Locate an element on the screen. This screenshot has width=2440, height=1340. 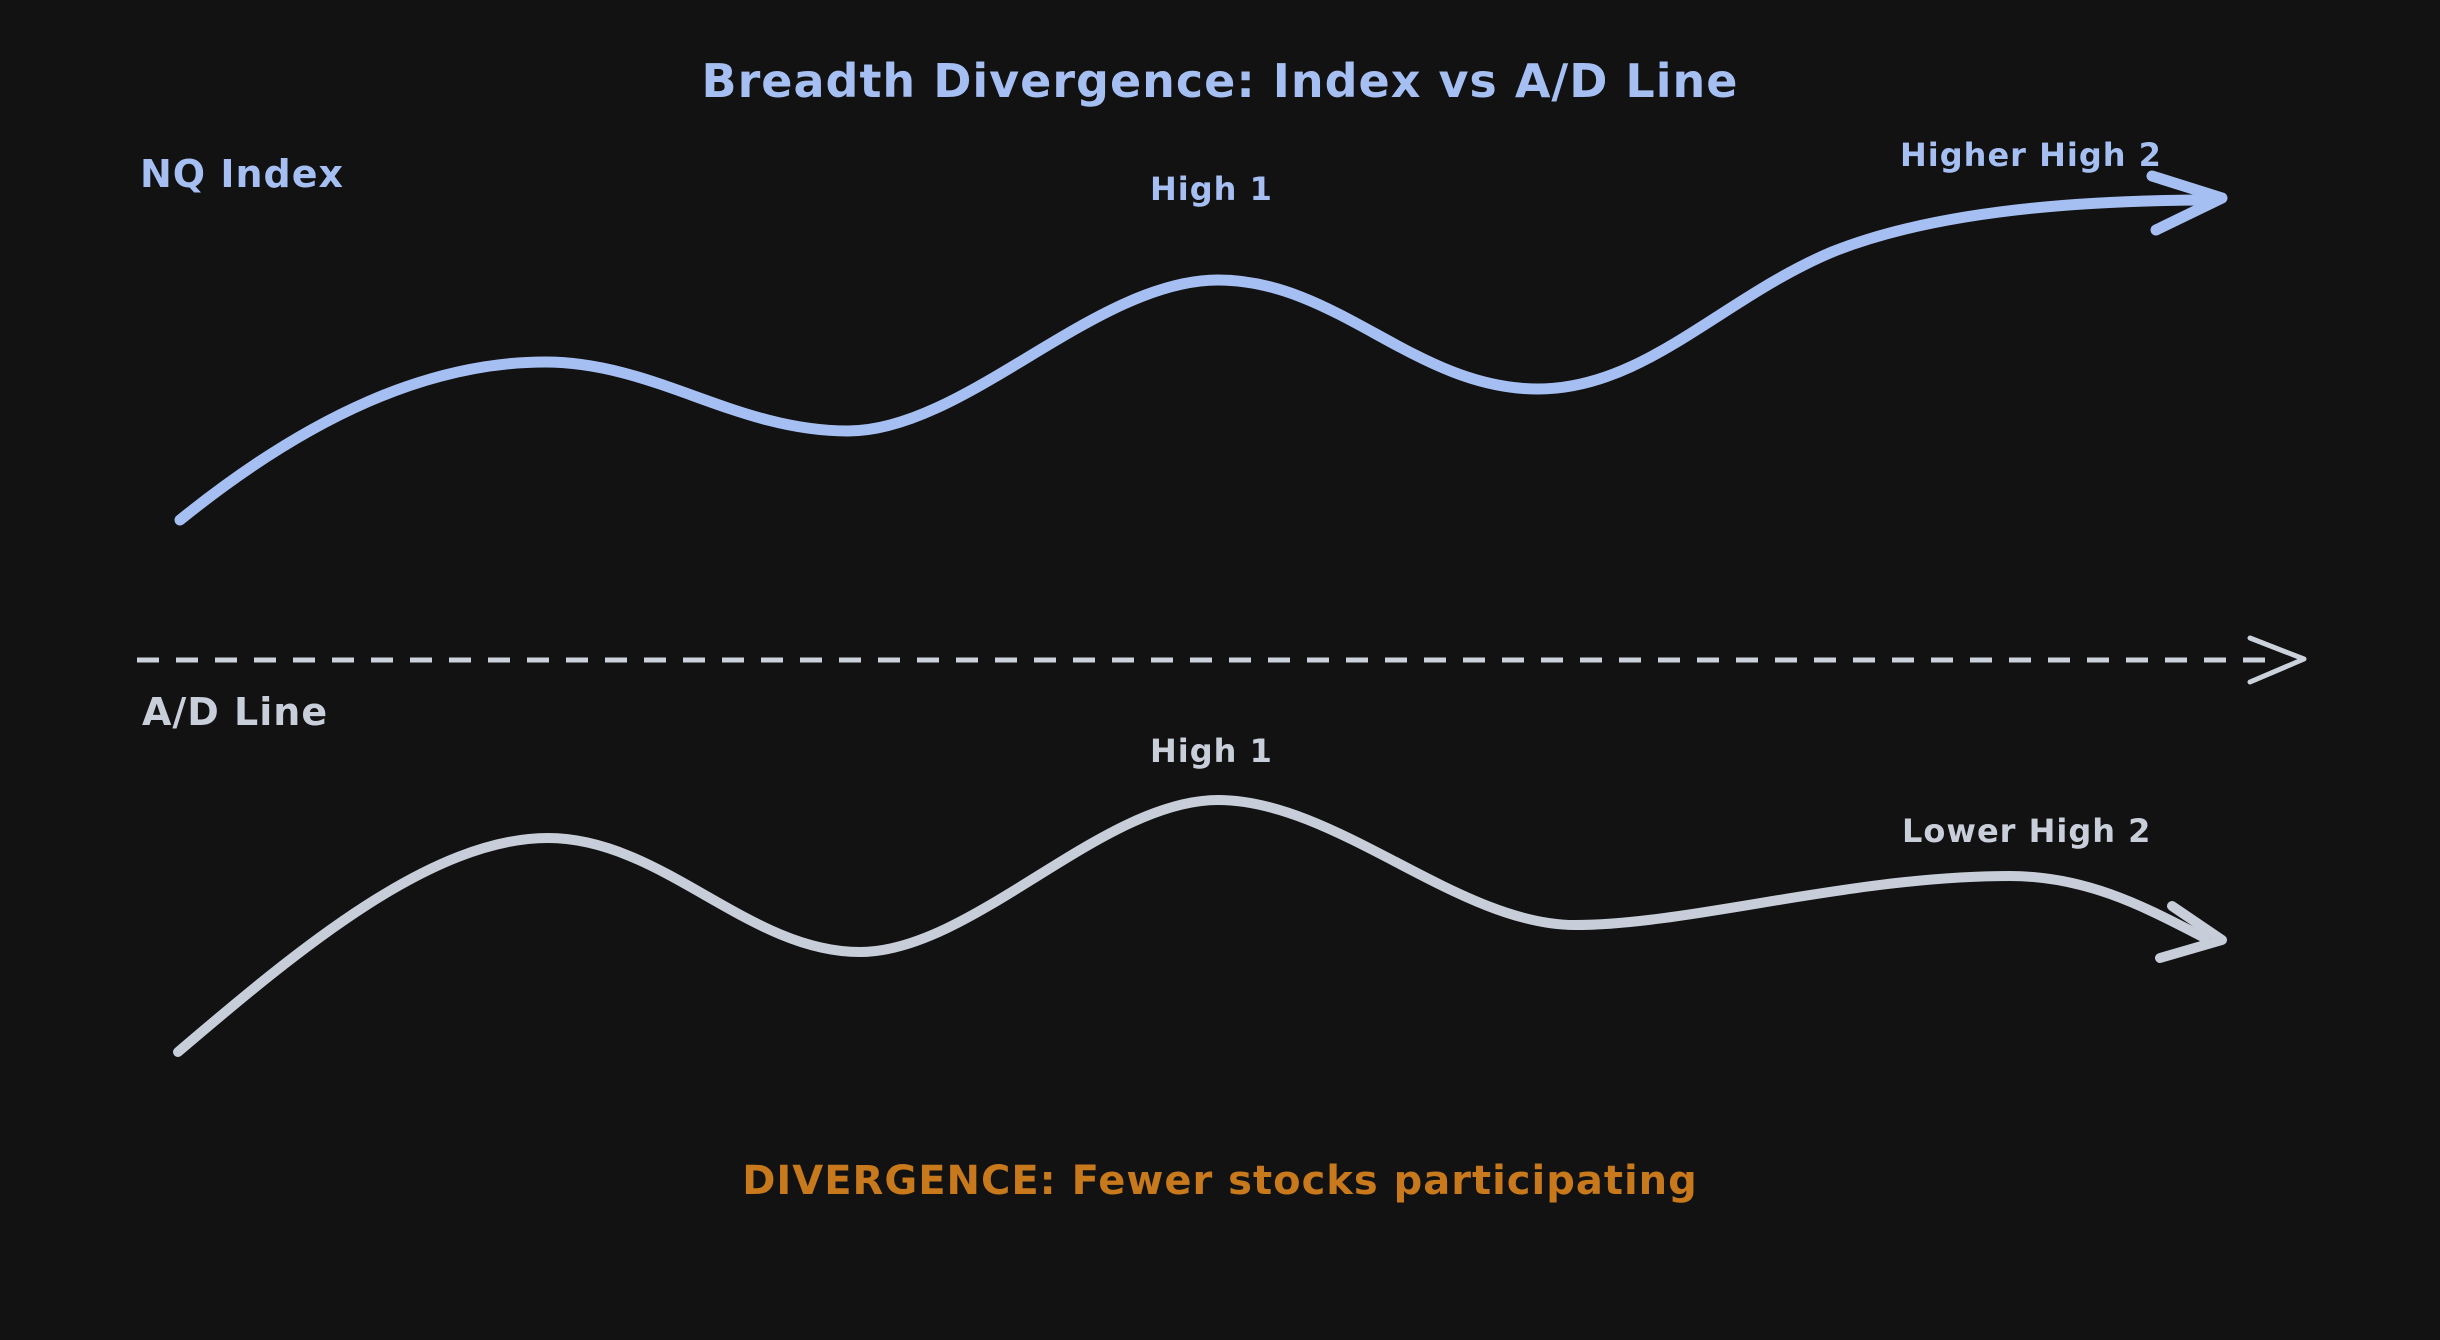
ad-high1-annotation: High 1 is located at coordinates (1211, 751).